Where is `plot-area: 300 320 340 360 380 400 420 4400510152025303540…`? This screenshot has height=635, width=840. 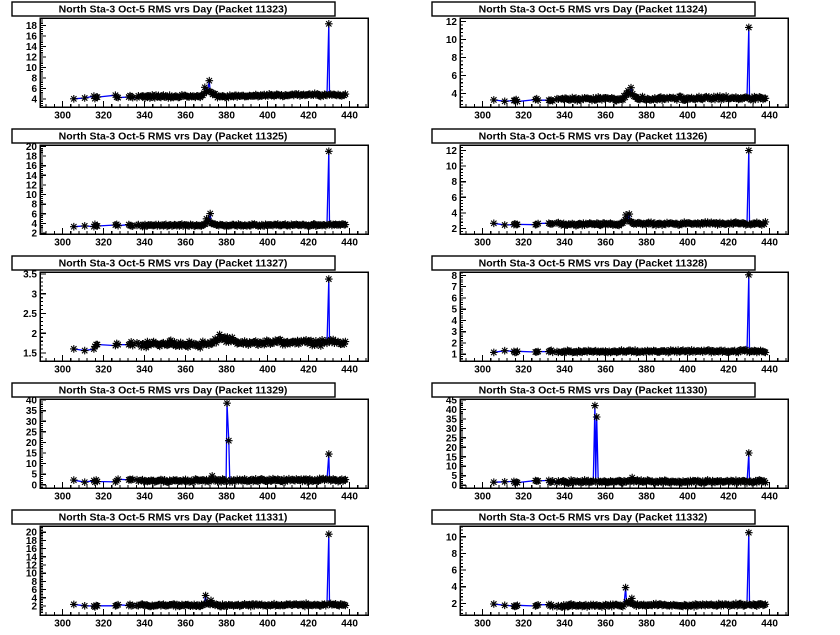
plot-area: 300 320 340 360 380 400 420 4400510152025303540… is located at coordinates (617, 449).